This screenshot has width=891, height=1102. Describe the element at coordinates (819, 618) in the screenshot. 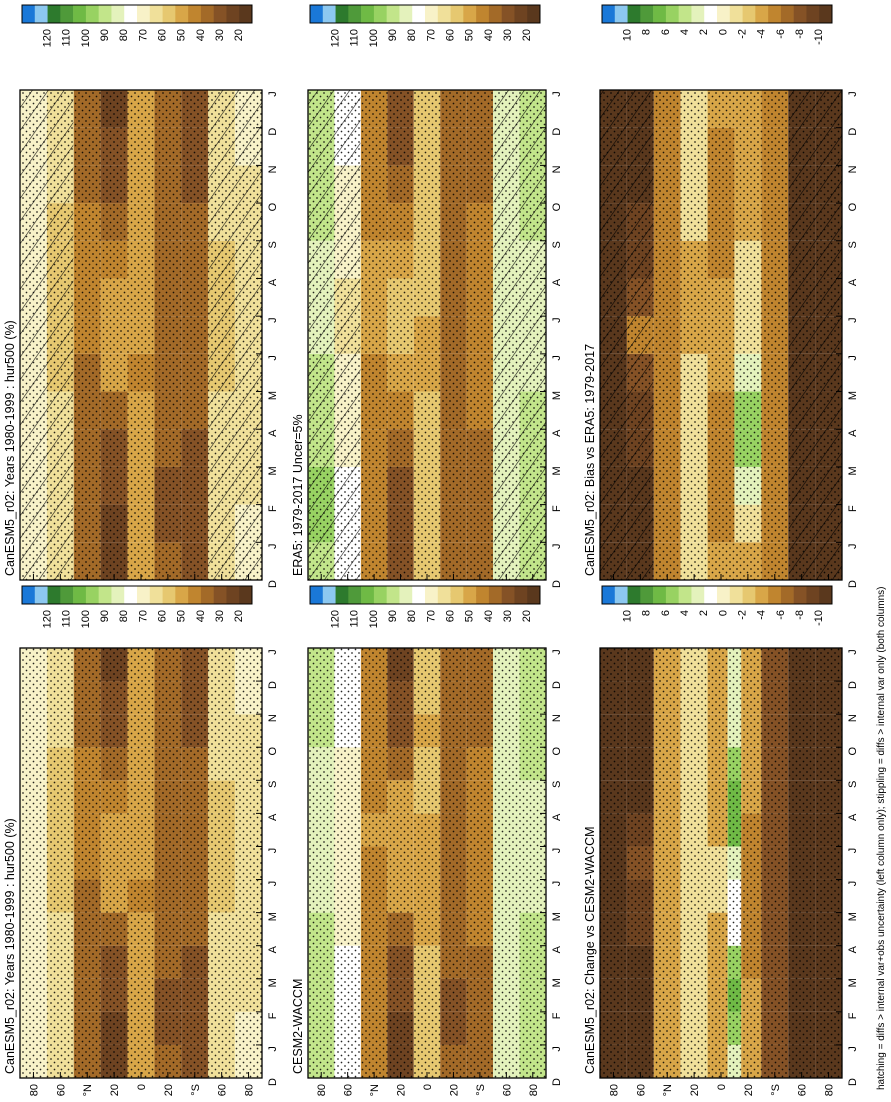

I see `colorbar-tick-label: -10` at that location.